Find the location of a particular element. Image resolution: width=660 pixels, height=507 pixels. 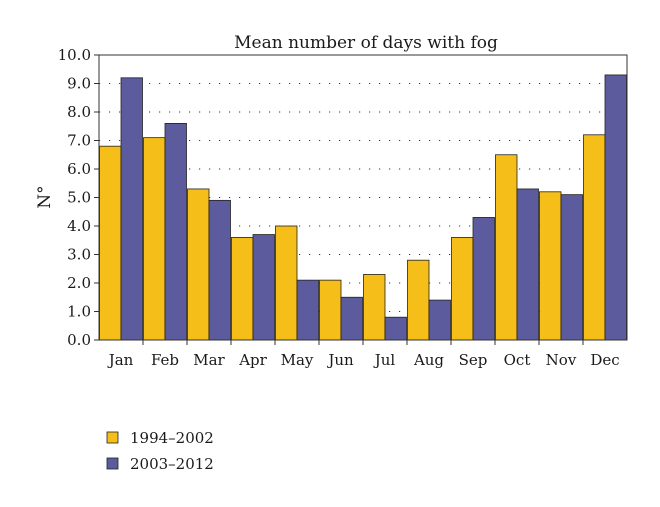

x-tick-label: Feb is located at coordinates (165, 360).